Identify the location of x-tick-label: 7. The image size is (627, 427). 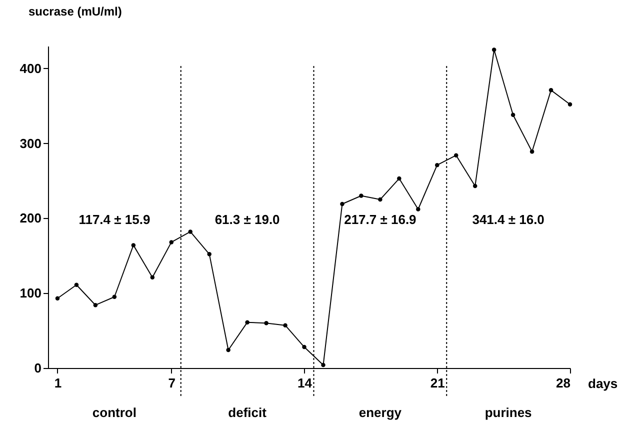
(172, 383).